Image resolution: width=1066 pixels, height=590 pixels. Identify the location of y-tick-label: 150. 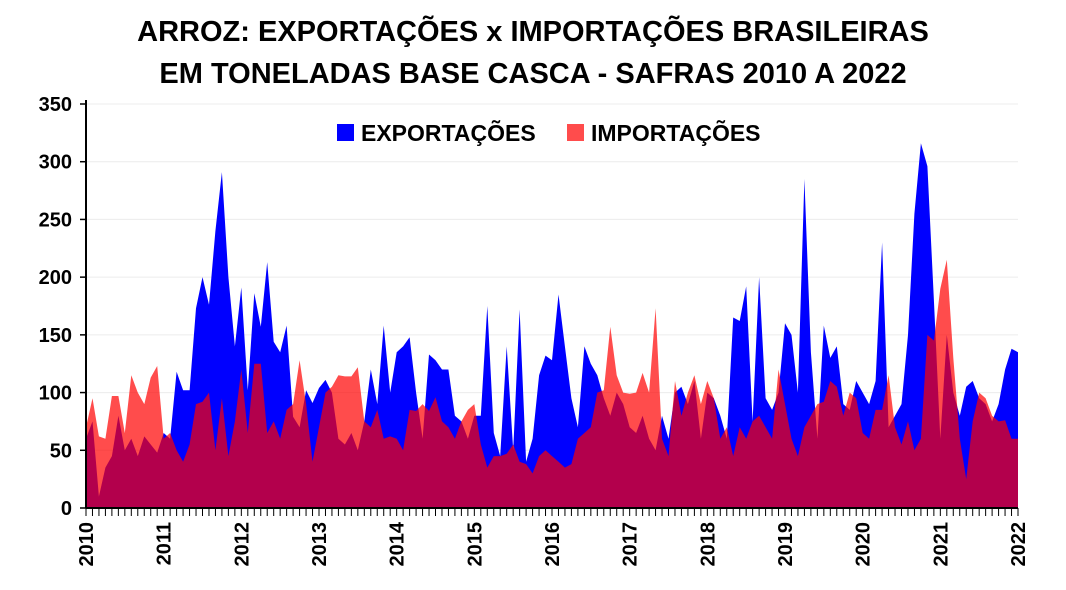
(55, 336).